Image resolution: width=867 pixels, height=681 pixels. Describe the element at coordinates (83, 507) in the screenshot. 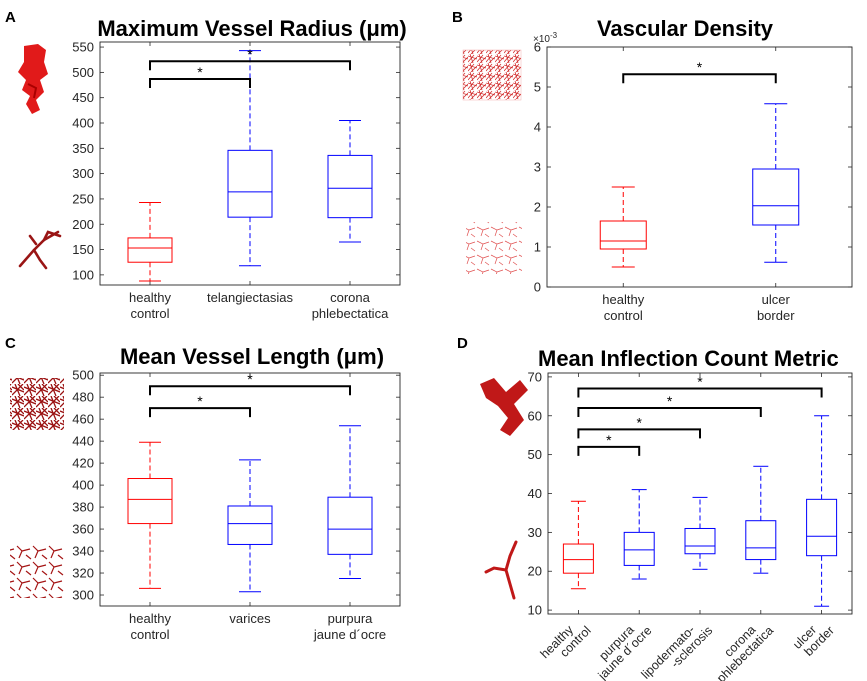

I see `y-tick-label: 380` at that location.